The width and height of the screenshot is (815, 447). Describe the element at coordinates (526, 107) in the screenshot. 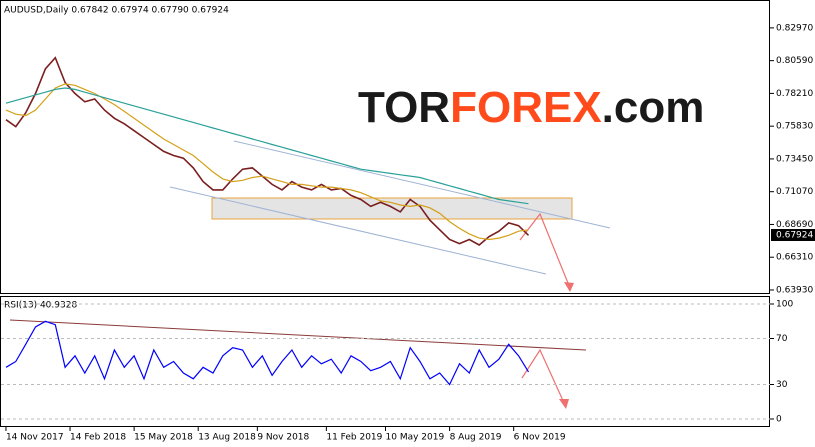

I see `watermark-part: FOREX` at that location.